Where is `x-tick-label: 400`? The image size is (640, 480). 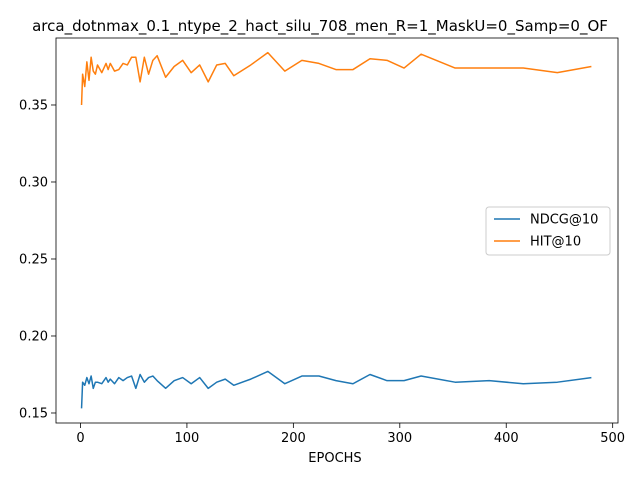 x-tick-label: 400 is located at coordinates (506, 438).